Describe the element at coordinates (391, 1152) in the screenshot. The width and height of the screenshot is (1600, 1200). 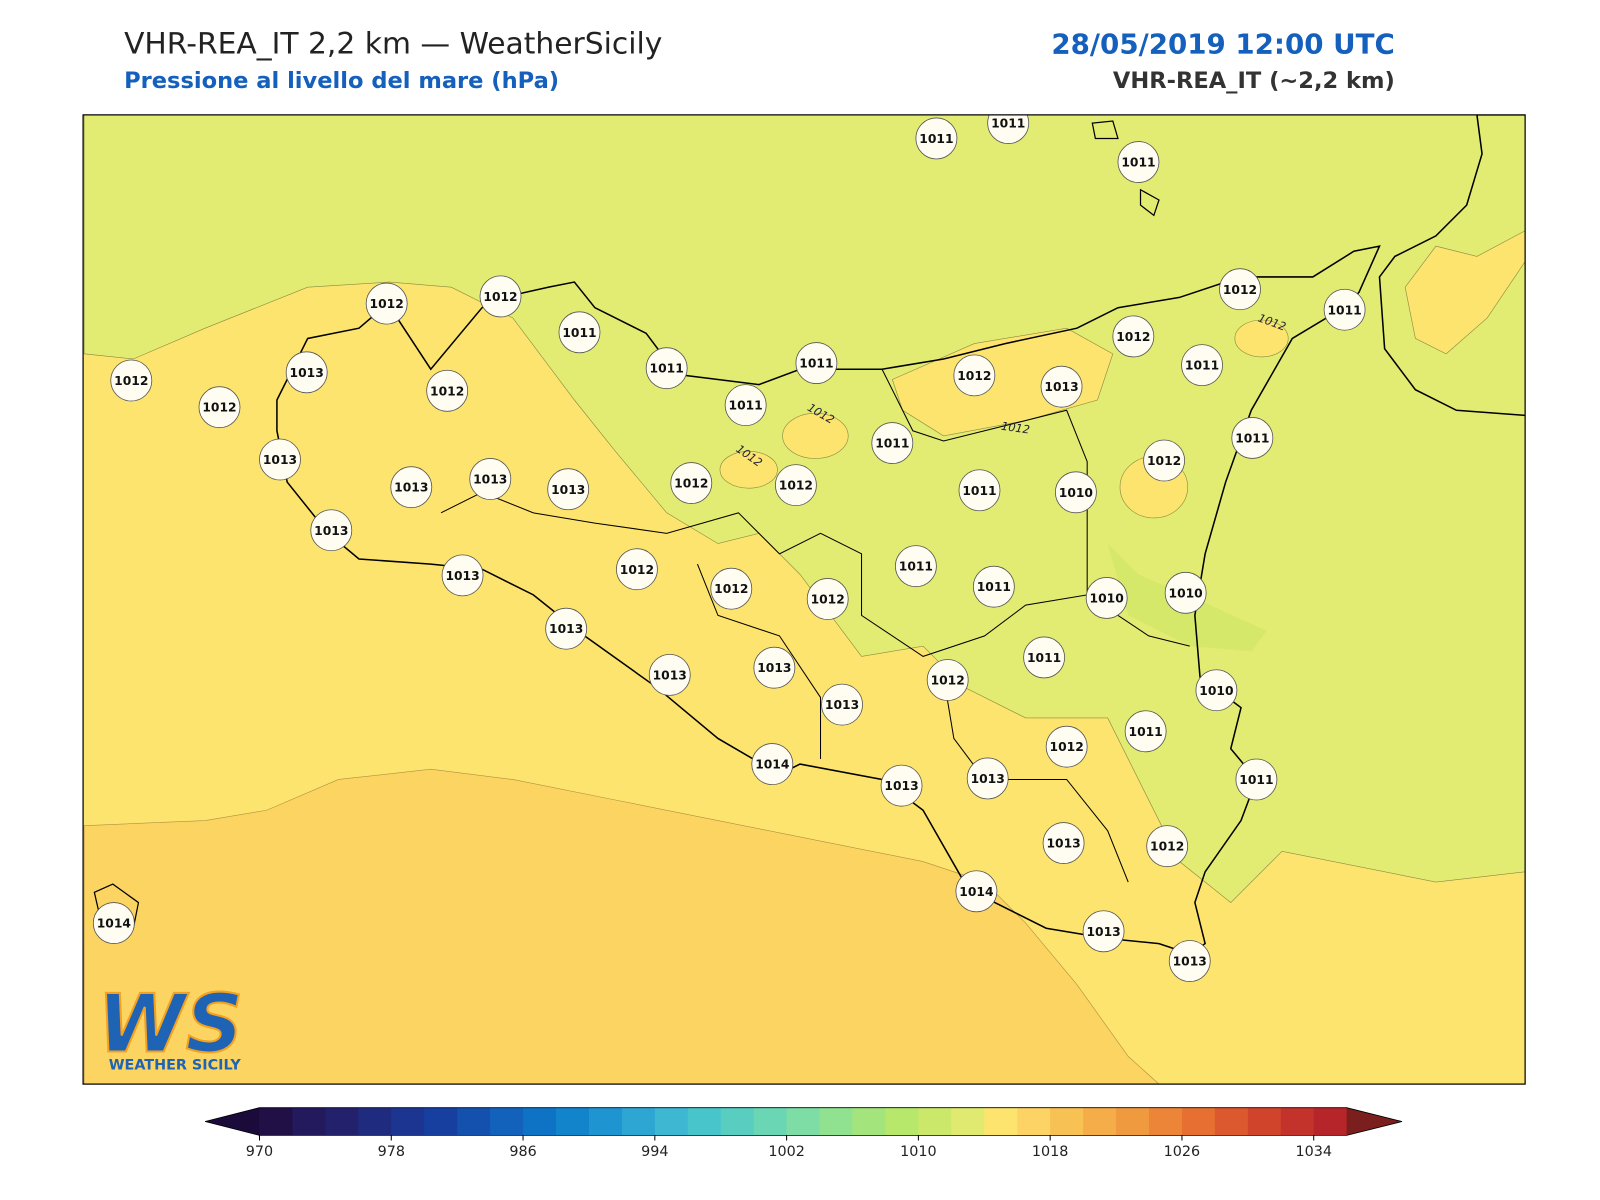
I see `colorbar-tick-label: 978` at that location.